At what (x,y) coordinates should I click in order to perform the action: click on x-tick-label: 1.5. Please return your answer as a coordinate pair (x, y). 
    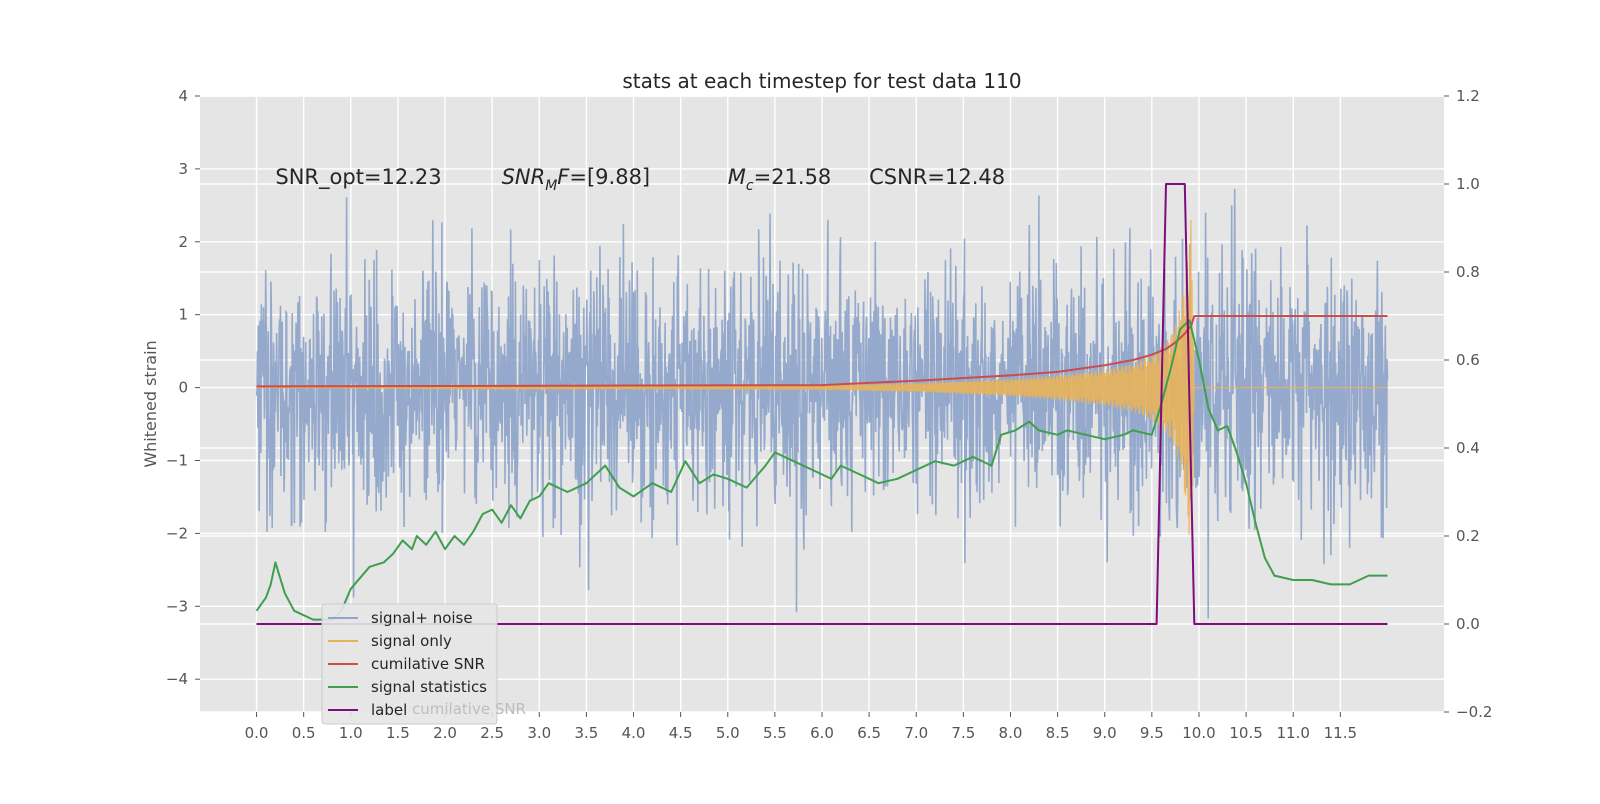
    Looking at the image, I should click on (398, 733).